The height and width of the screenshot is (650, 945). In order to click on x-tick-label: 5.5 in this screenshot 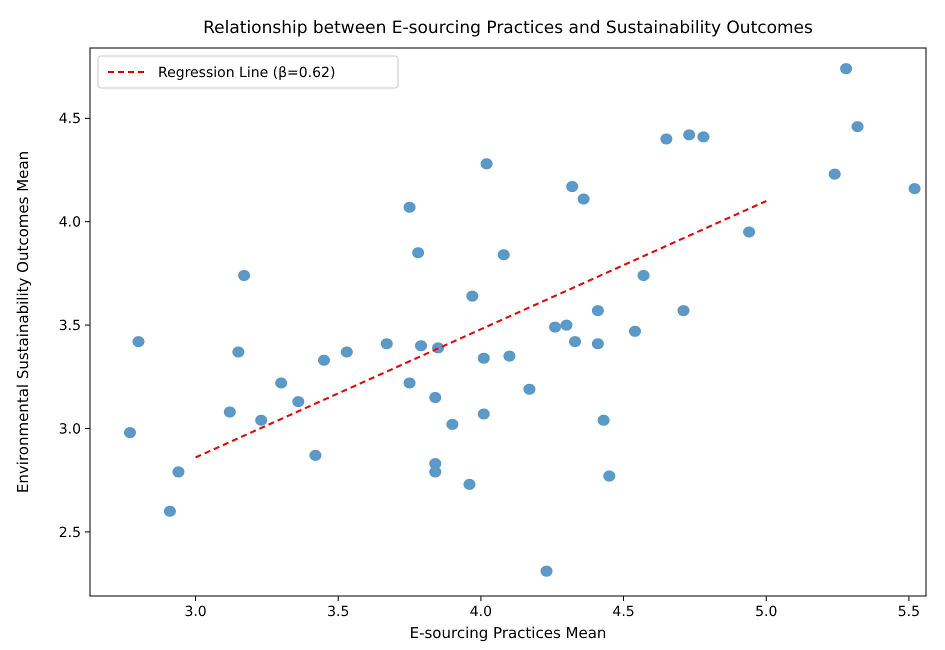, I will do `click(909, 612)`.